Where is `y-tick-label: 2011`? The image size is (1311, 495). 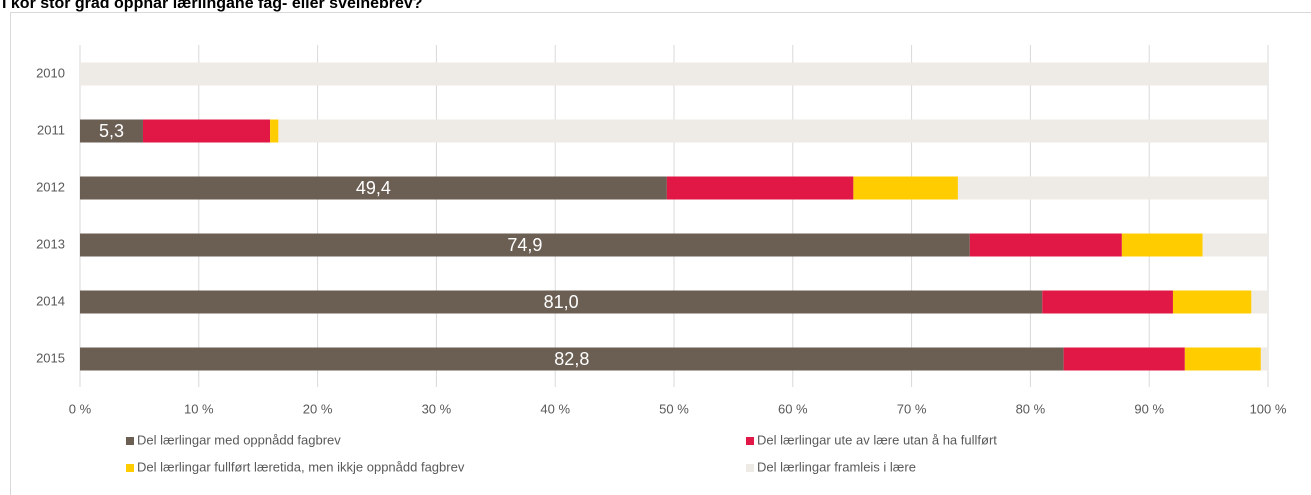
y-tick-label: 2011 is located at coordinates (51, 129).